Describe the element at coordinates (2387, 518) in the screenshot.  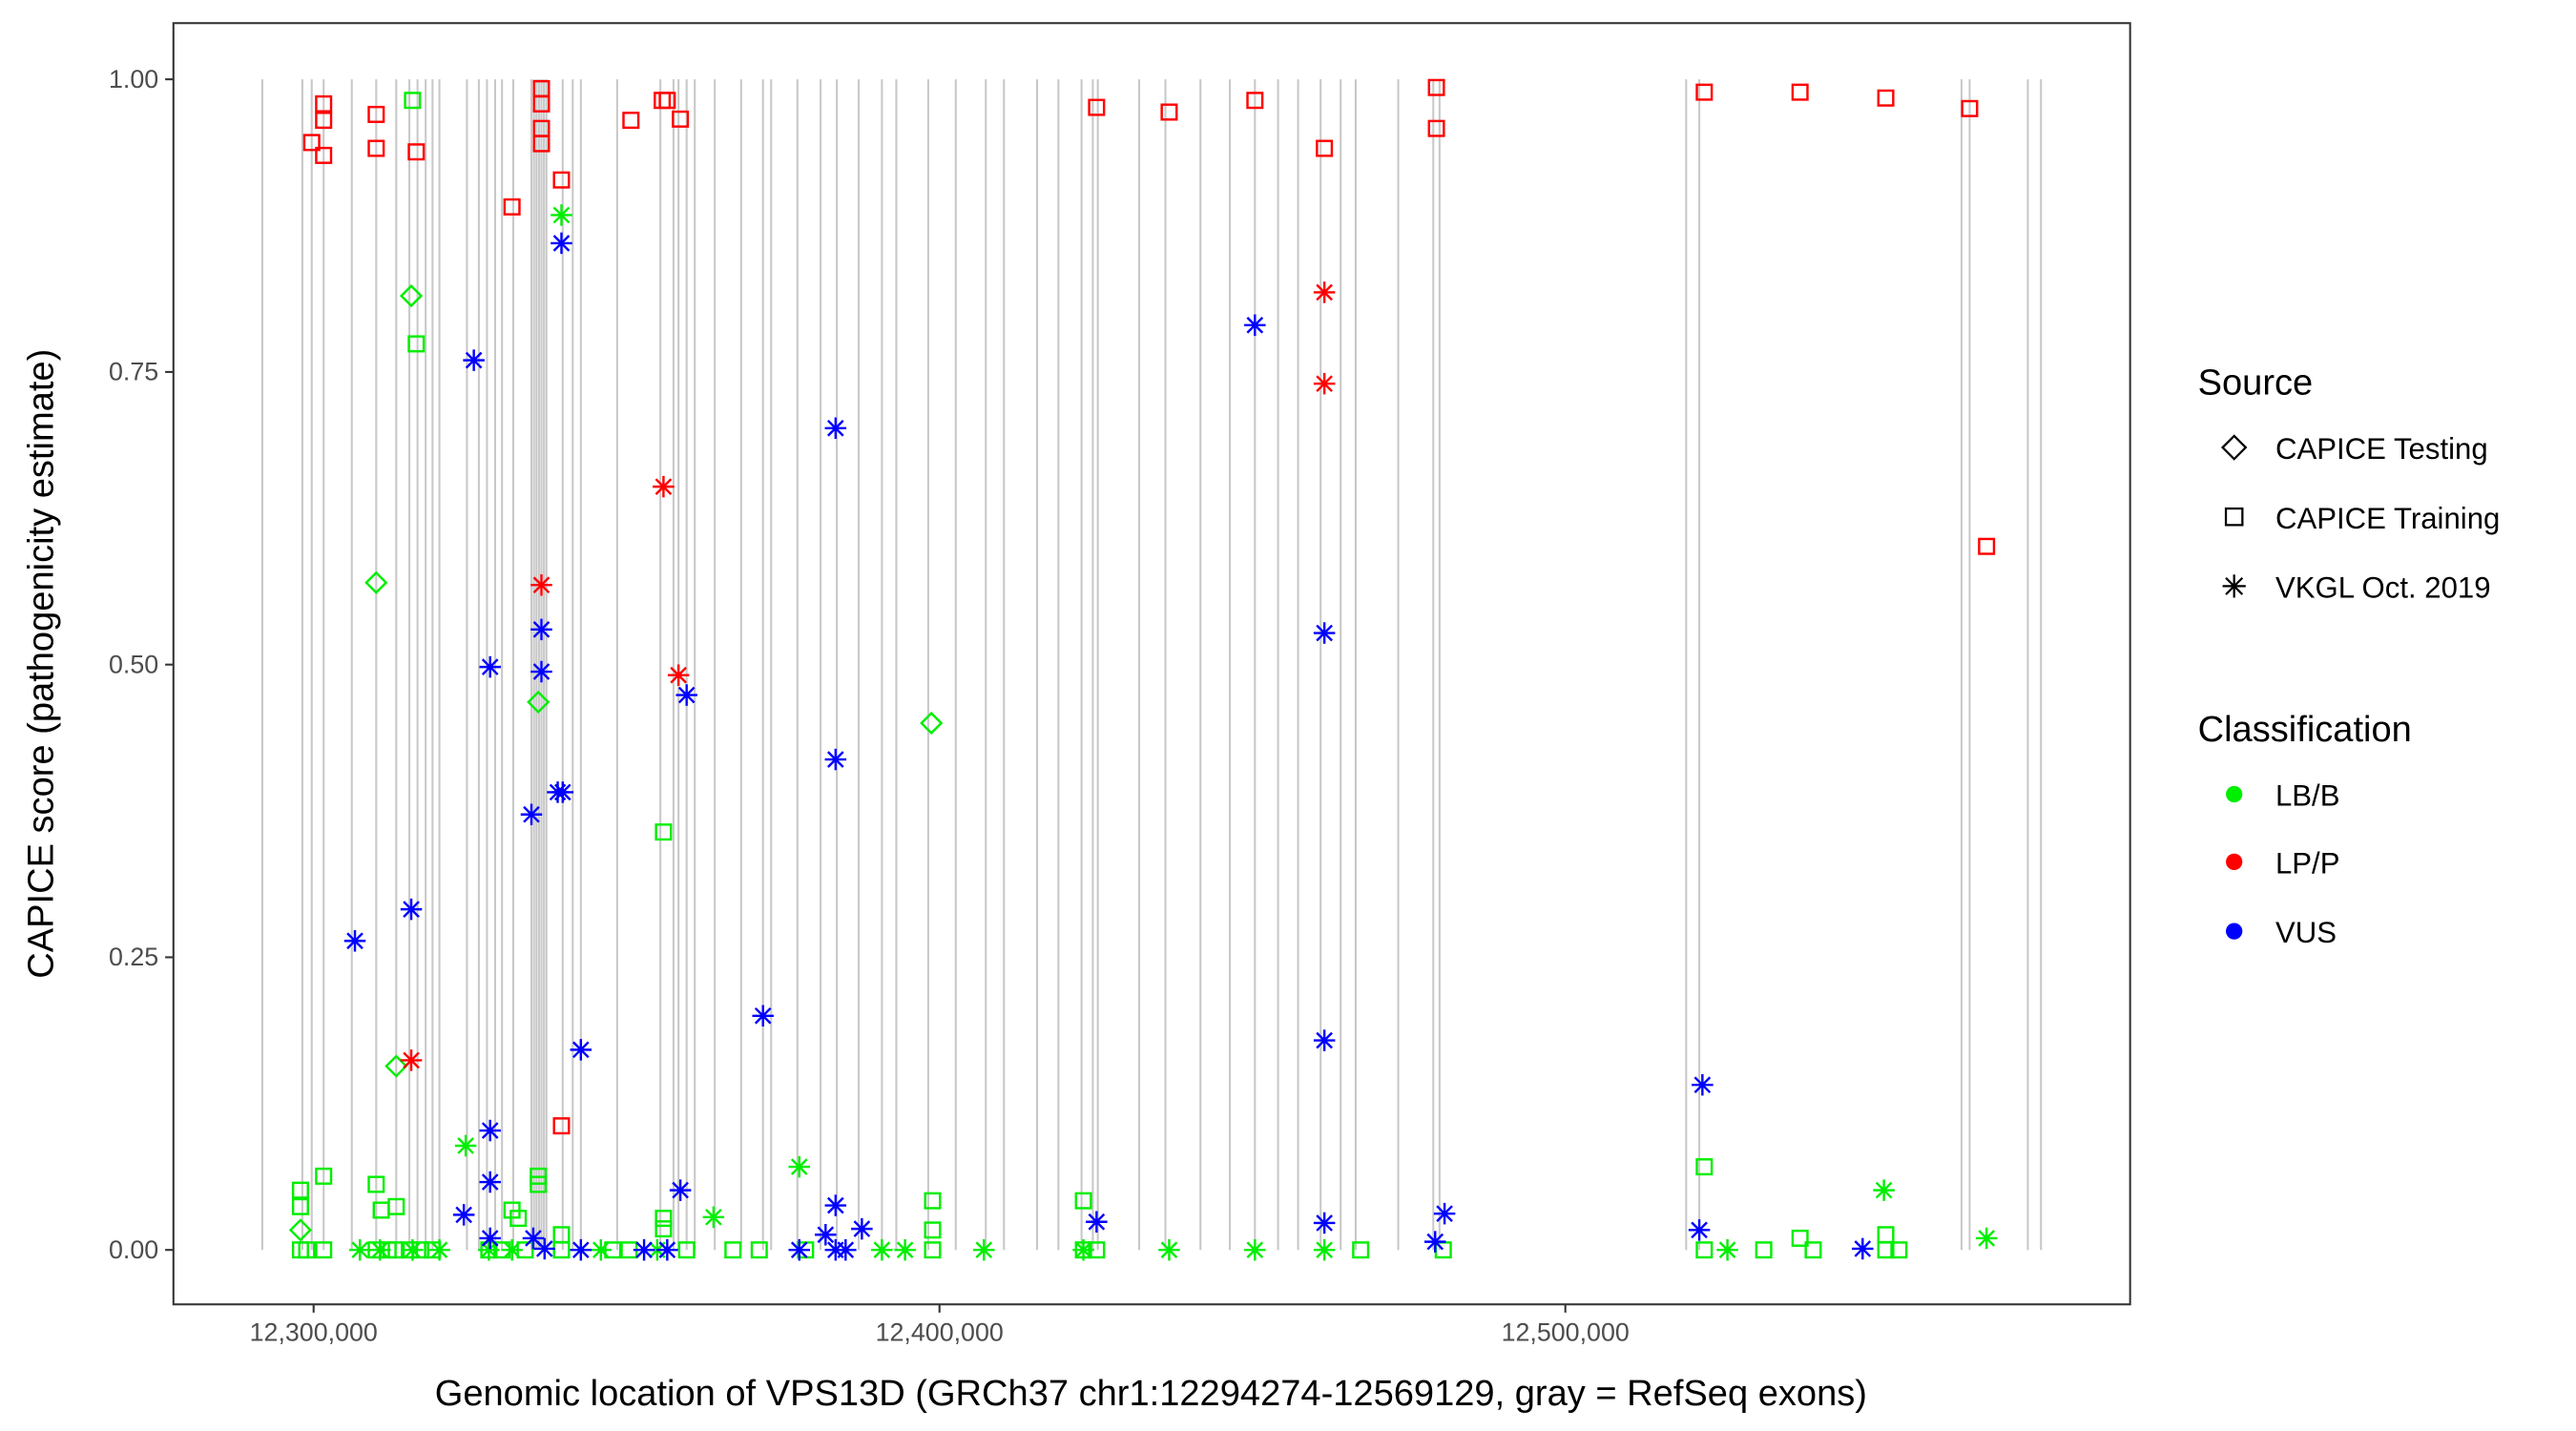
I see `legend-source-training: CAPICE Training` at that location.